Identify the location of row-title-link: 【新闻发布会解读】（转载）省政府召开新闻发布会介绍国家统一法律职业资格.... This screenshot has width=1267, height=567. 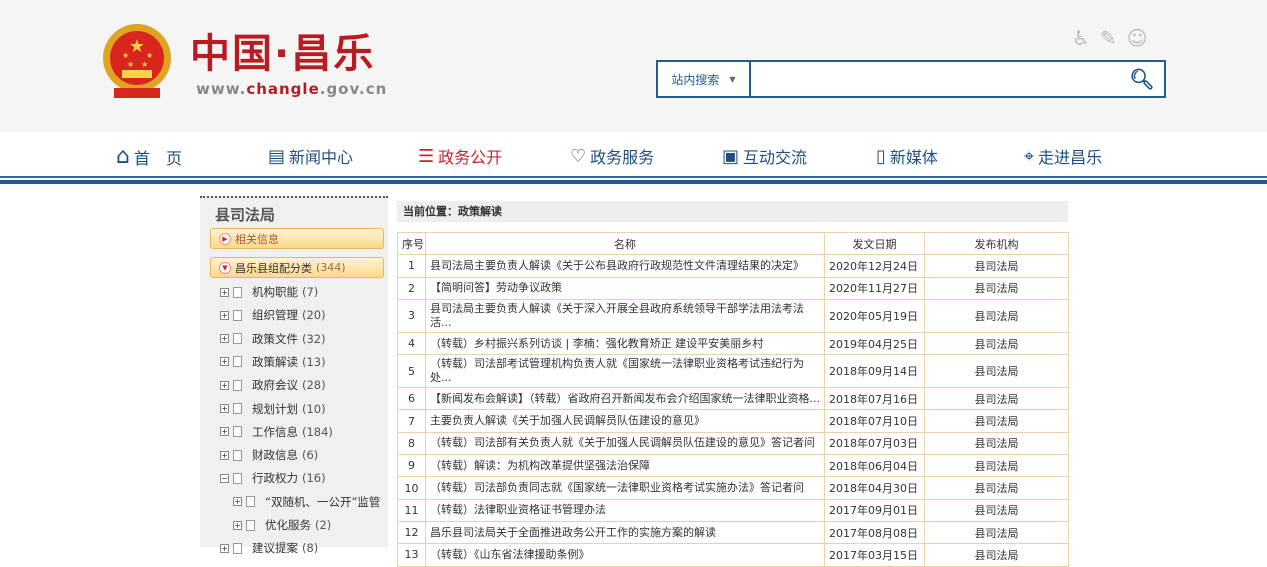
(625, 399).